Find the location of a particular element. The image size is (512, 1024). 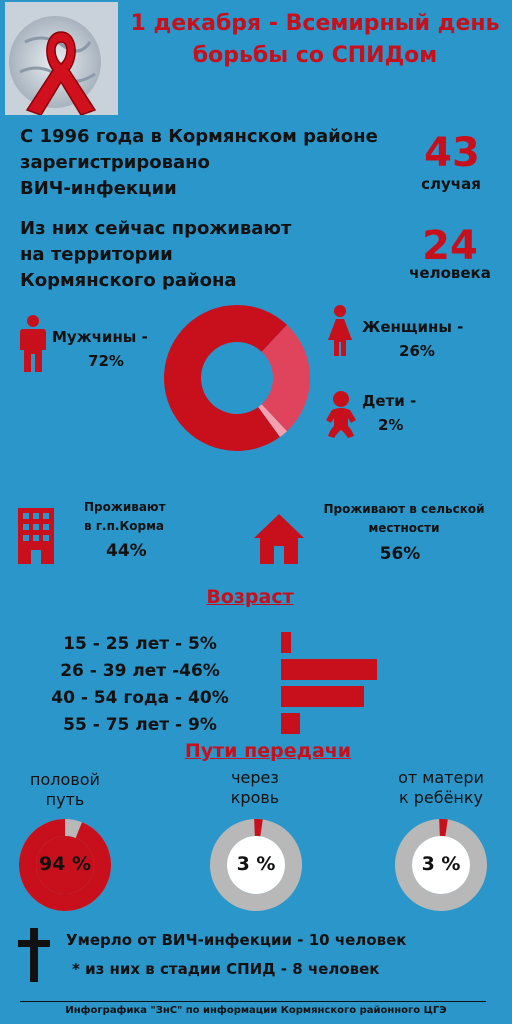

living-line3: Кормянского района is located at coordinates (128, 280).